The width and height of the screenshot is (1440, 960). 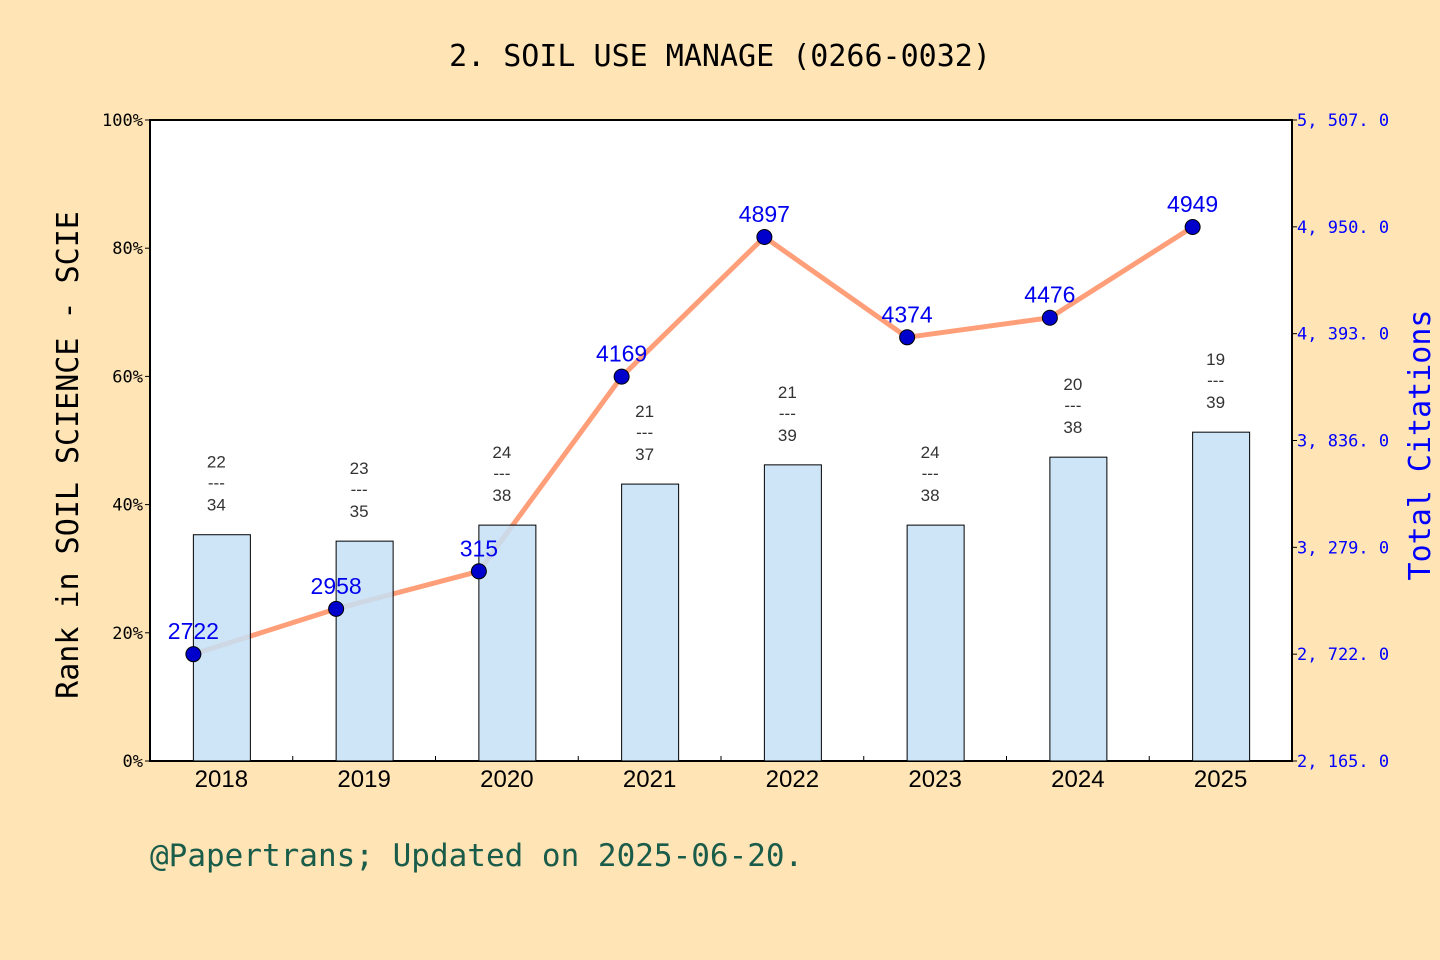 I want to click on right-tick-label: 4, 393. 0, so click(x=1343, y=335).